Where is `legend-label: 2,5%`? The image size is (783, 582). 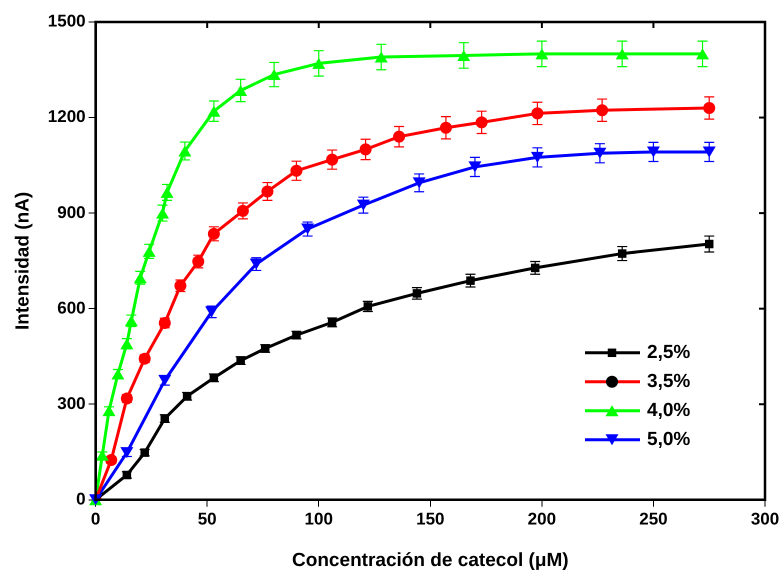
legend-label: 2,5% is located at coordinates (668, 353).